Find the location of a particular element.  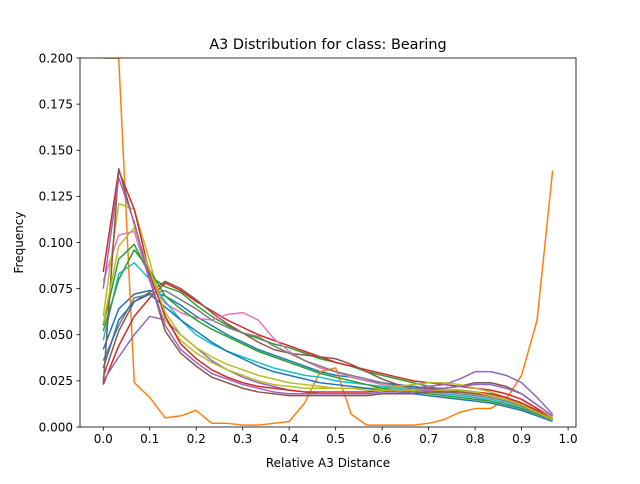

y-tick-label: 0.175 is located at coordinates (56, 104).